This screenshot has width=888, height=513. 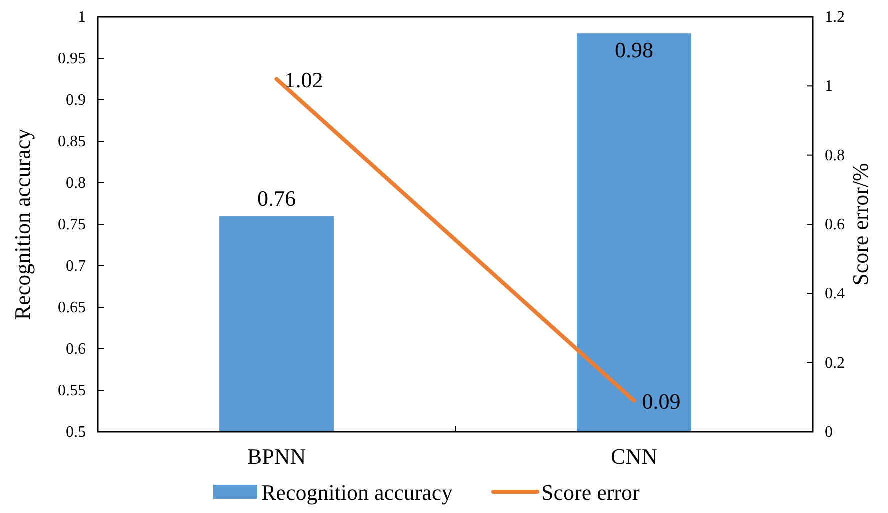 I want to click on y-tick-label: 0.6, so click(x=76, y=349).